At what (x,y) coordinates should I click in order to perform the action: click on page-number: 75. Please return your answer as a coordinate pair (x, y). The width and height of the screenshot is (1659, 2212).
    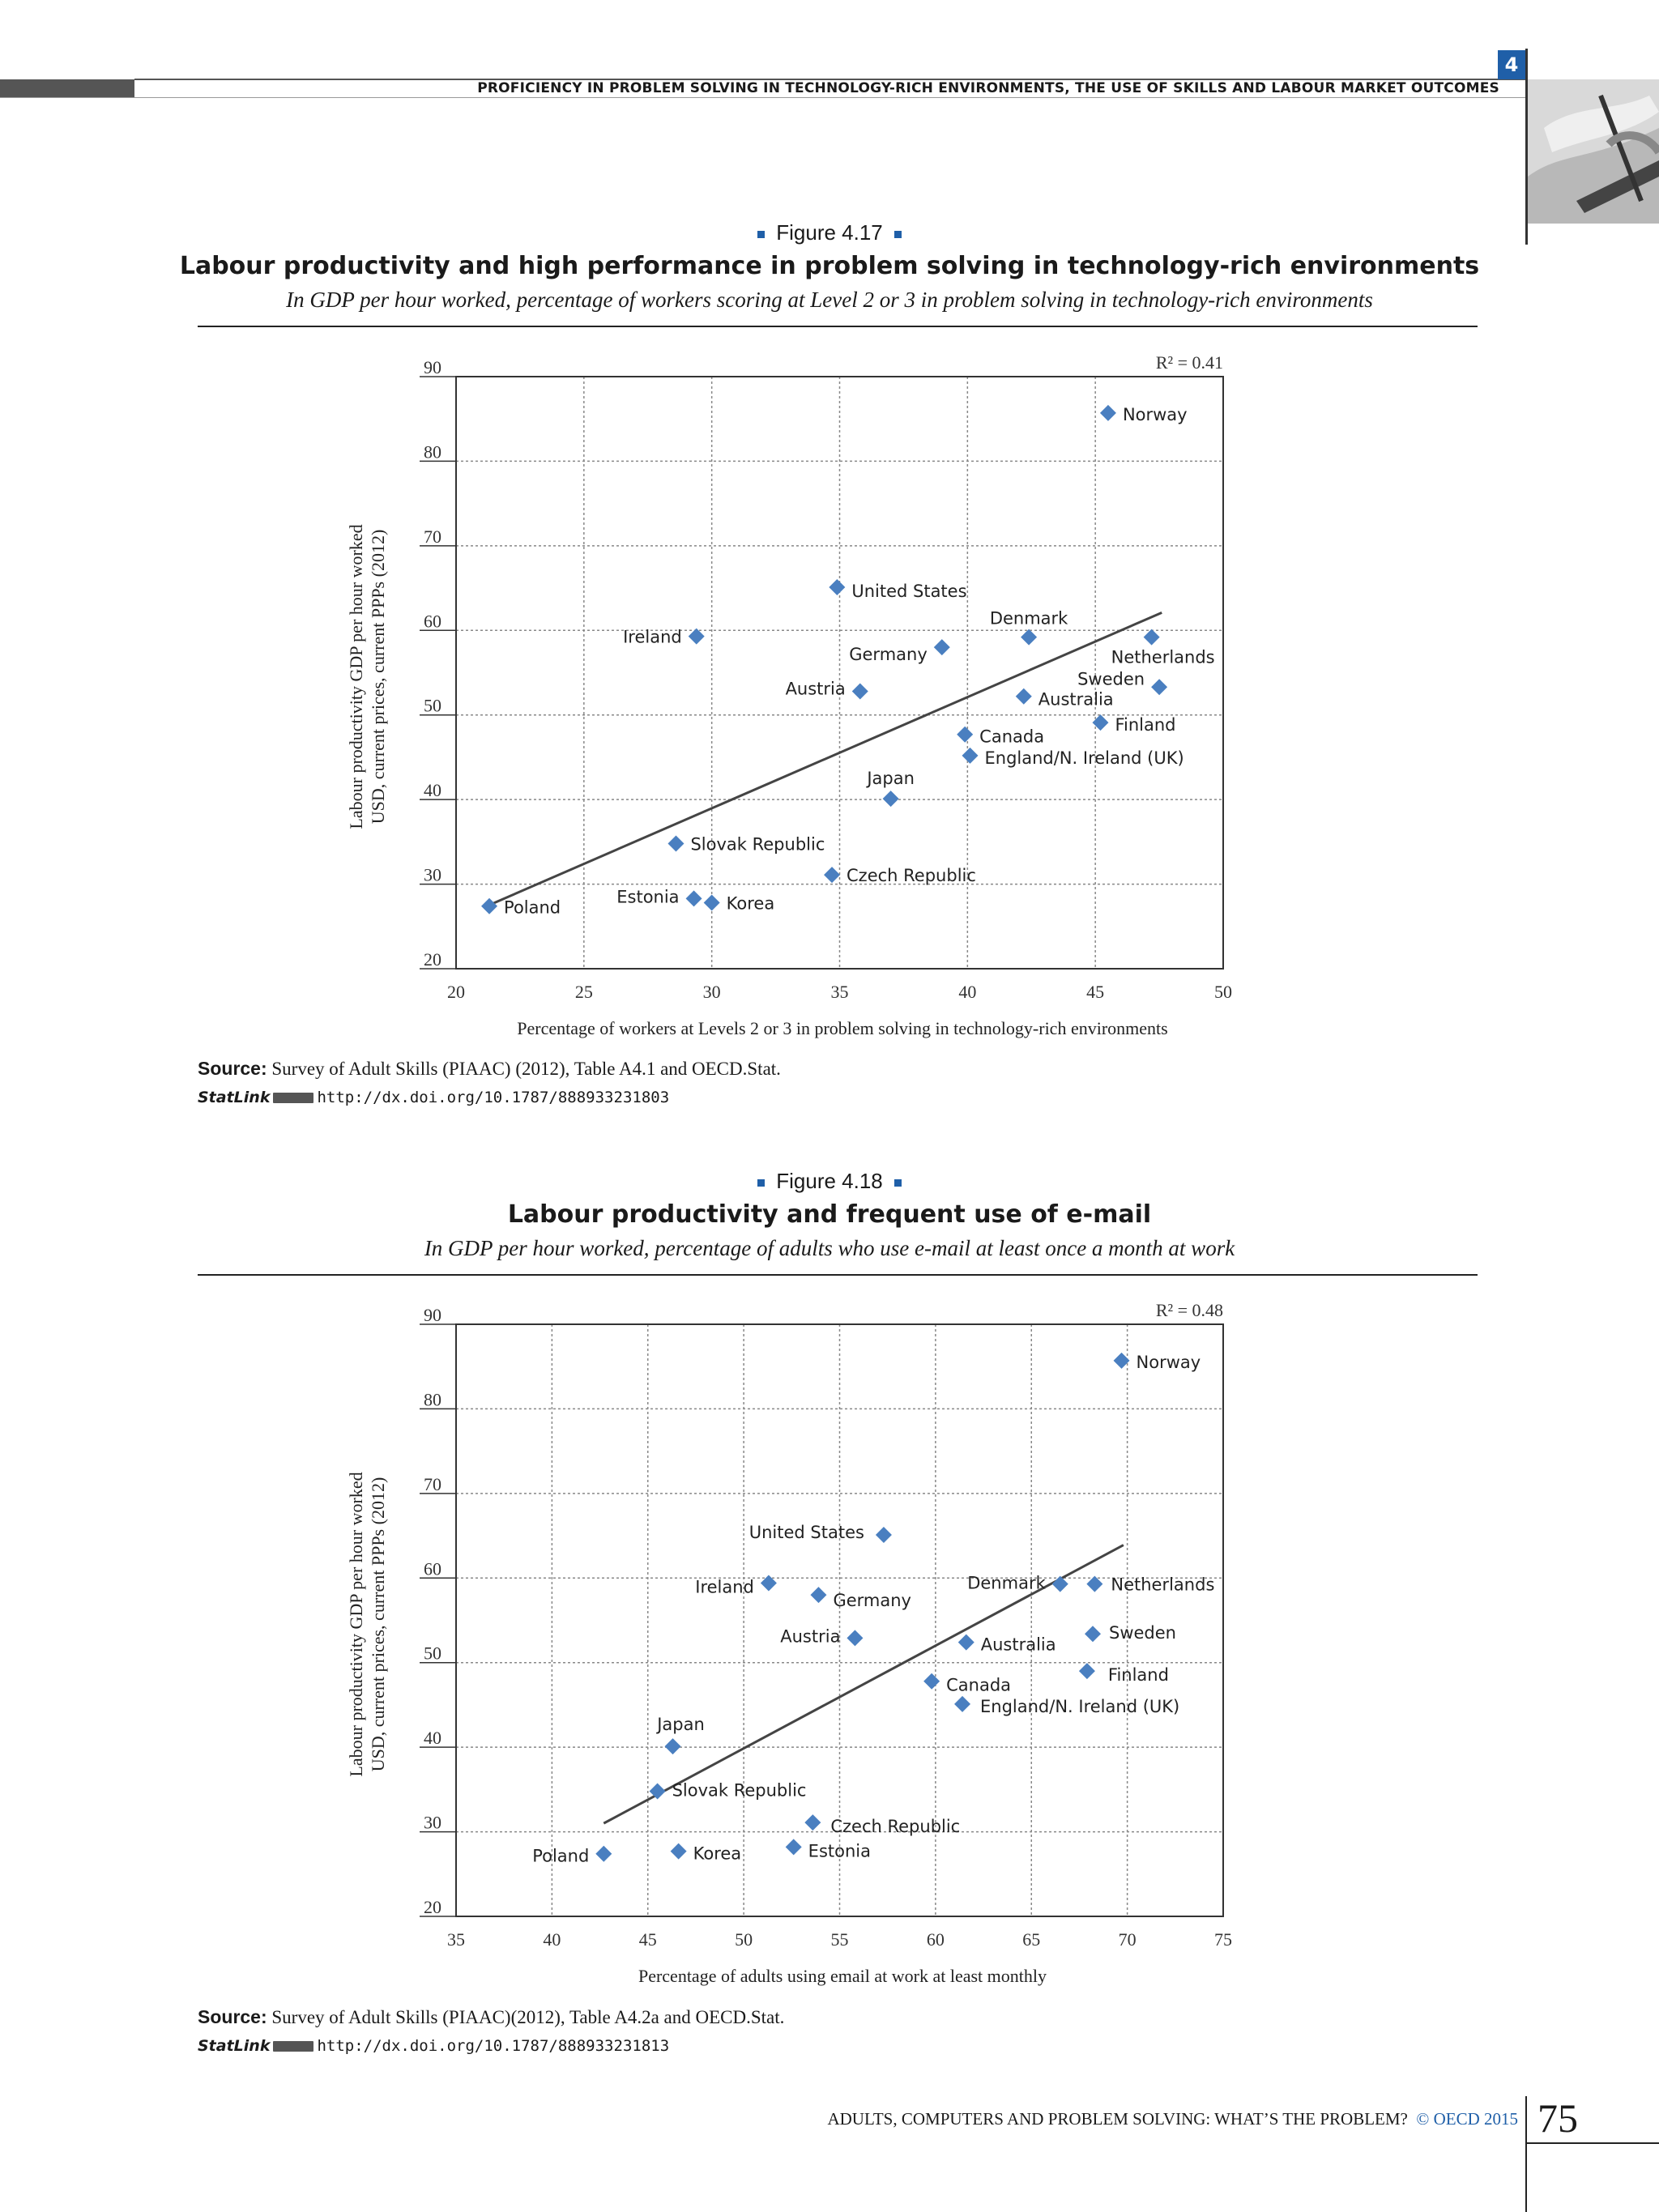
    Looking at the image, I should click on (1557, 2118).